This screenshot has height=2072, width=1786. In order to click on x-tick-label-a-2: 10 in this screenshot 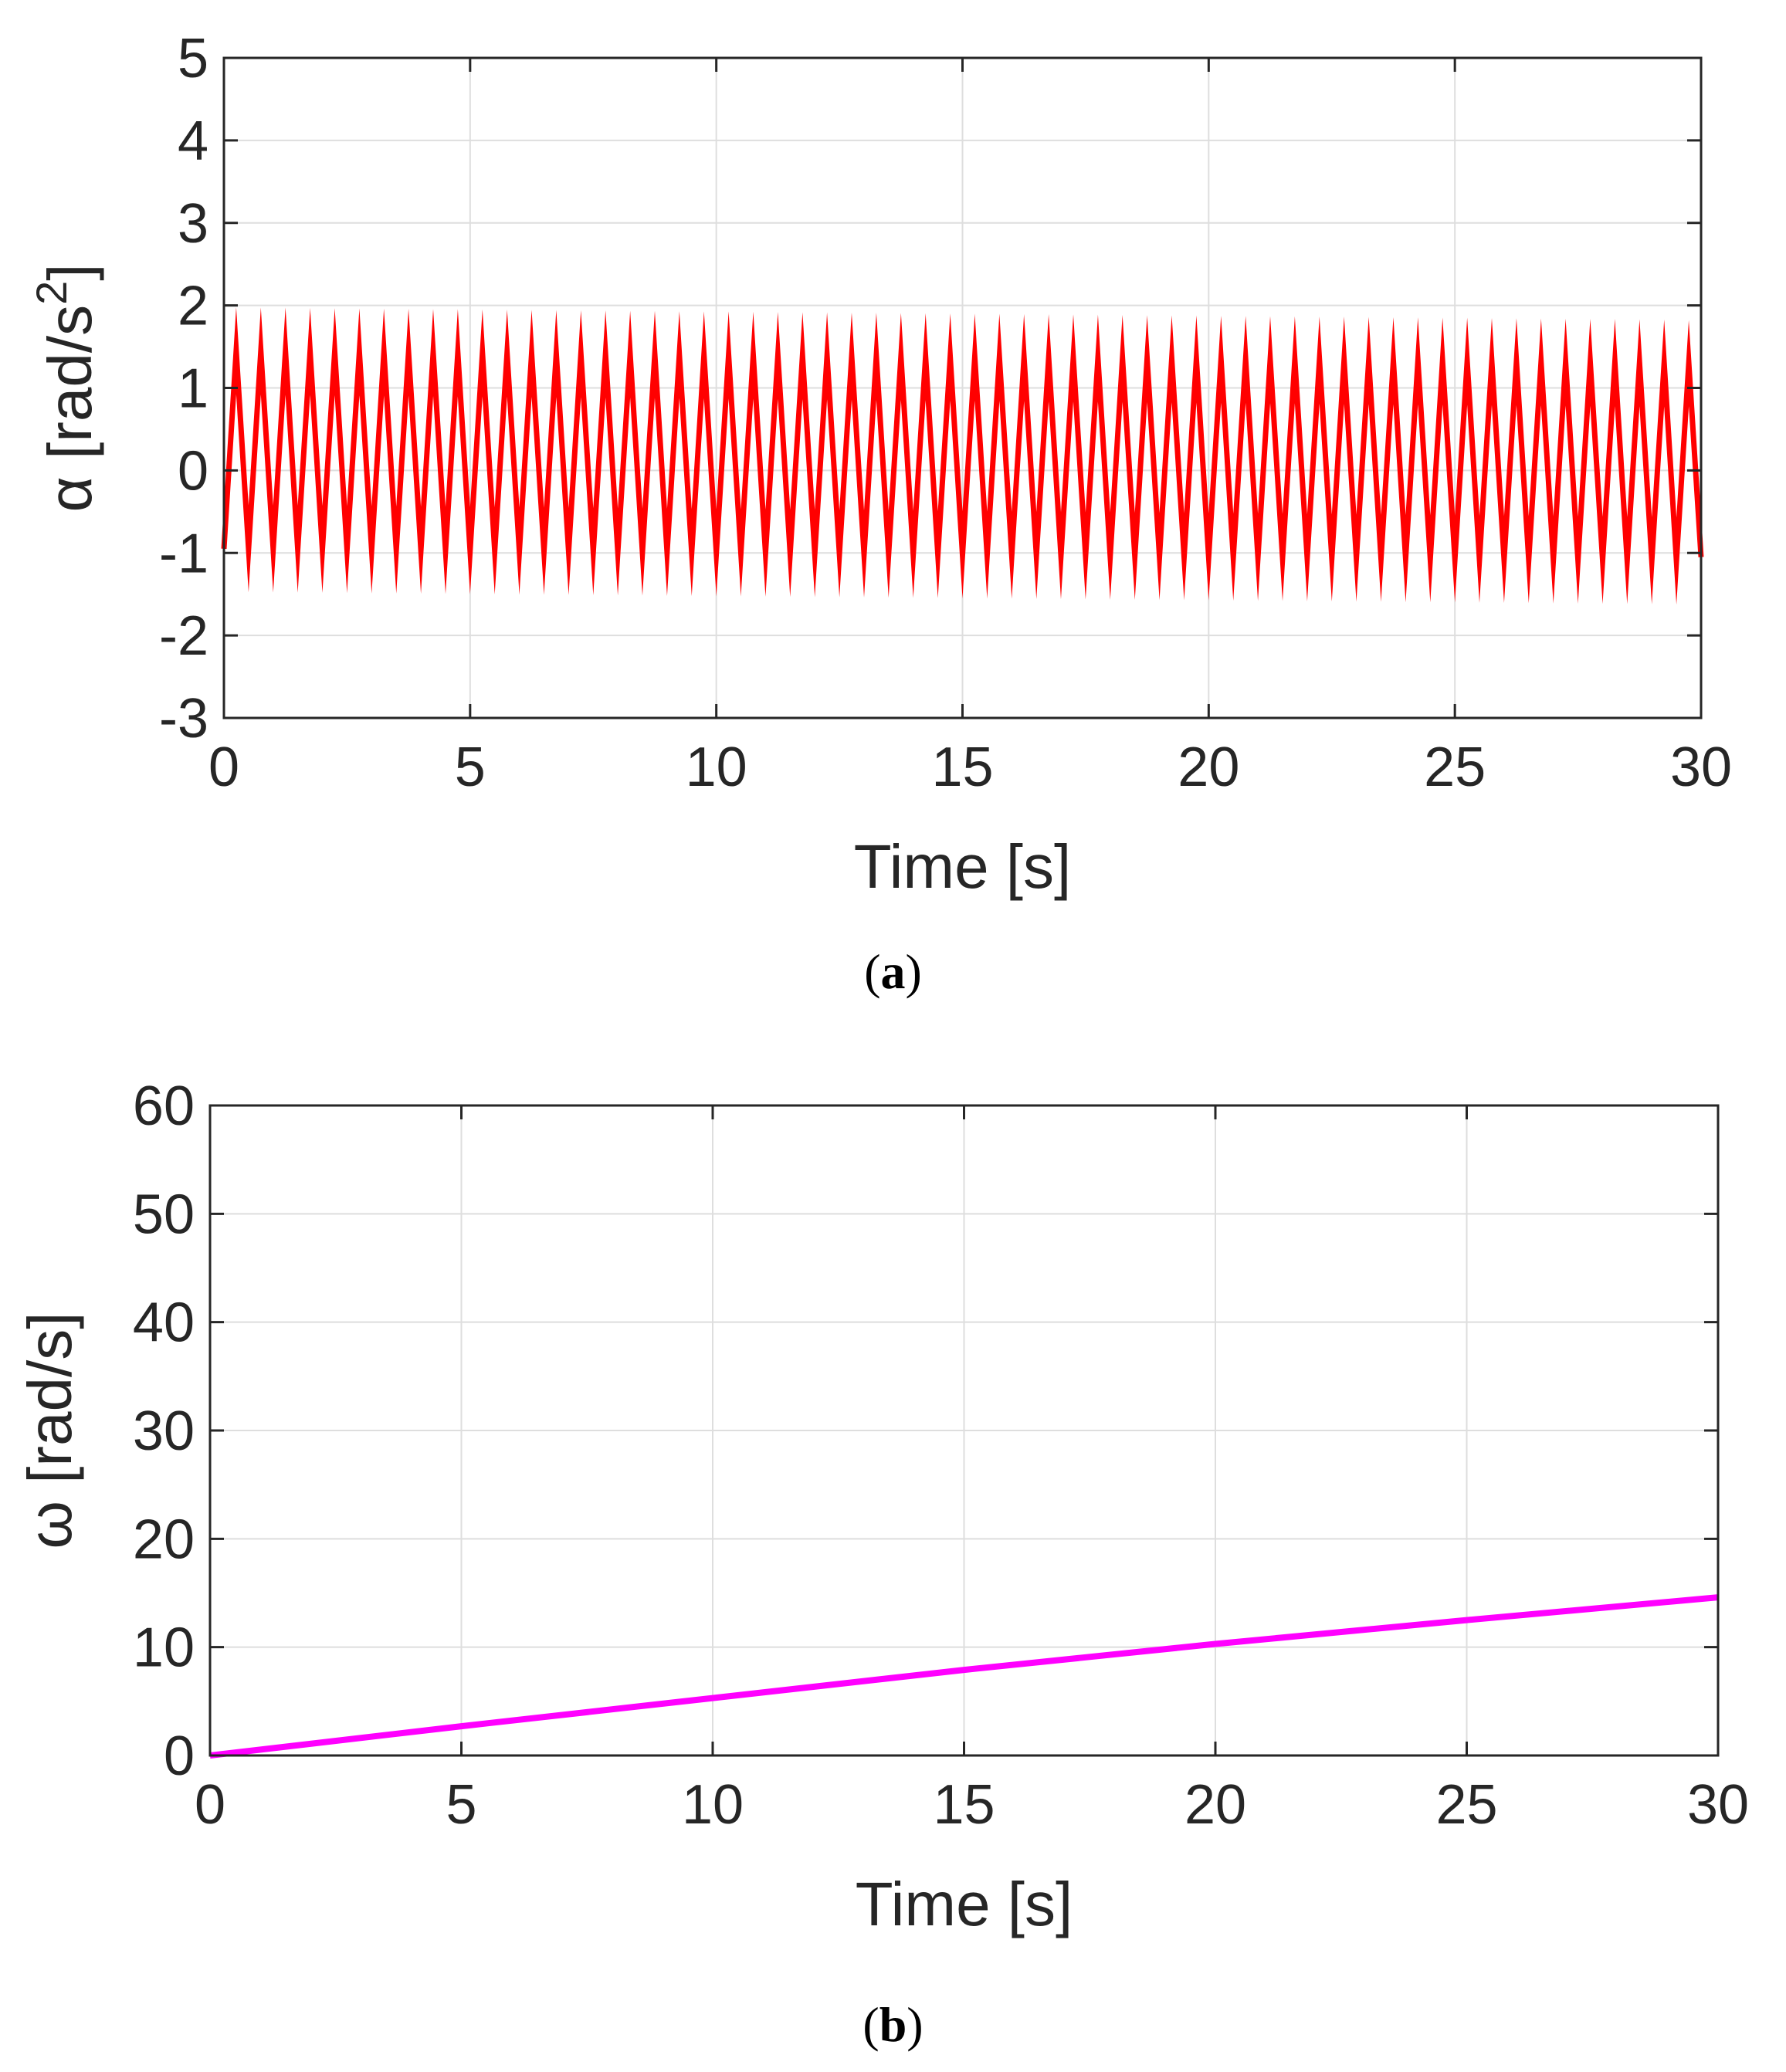, I will do `click(716, 767)`.